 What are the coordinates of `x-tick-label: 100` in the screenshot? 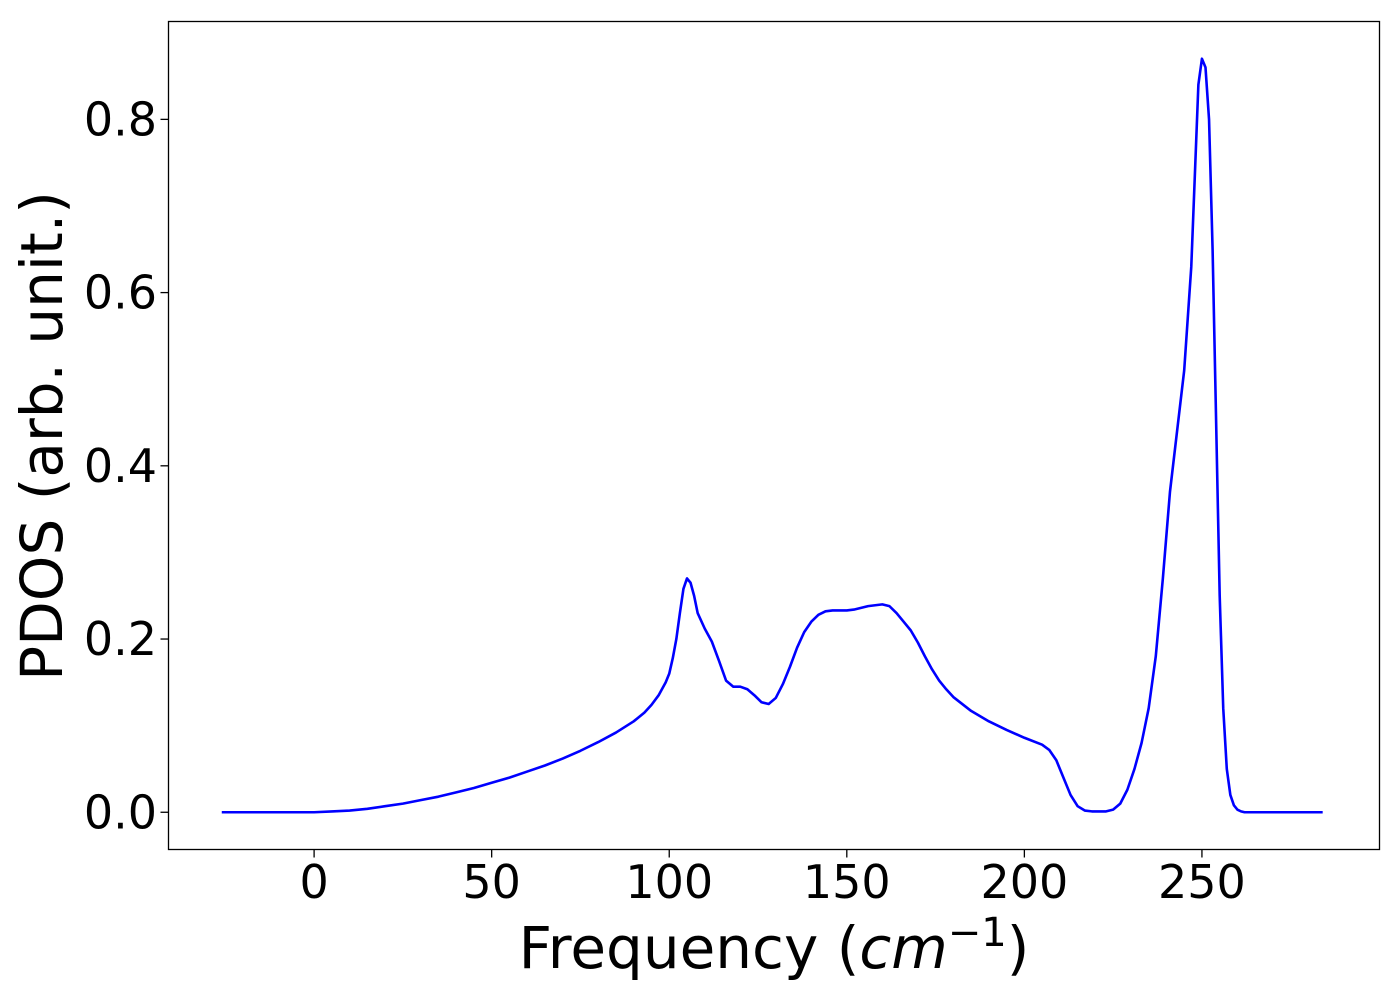 It's located at (669, 882).